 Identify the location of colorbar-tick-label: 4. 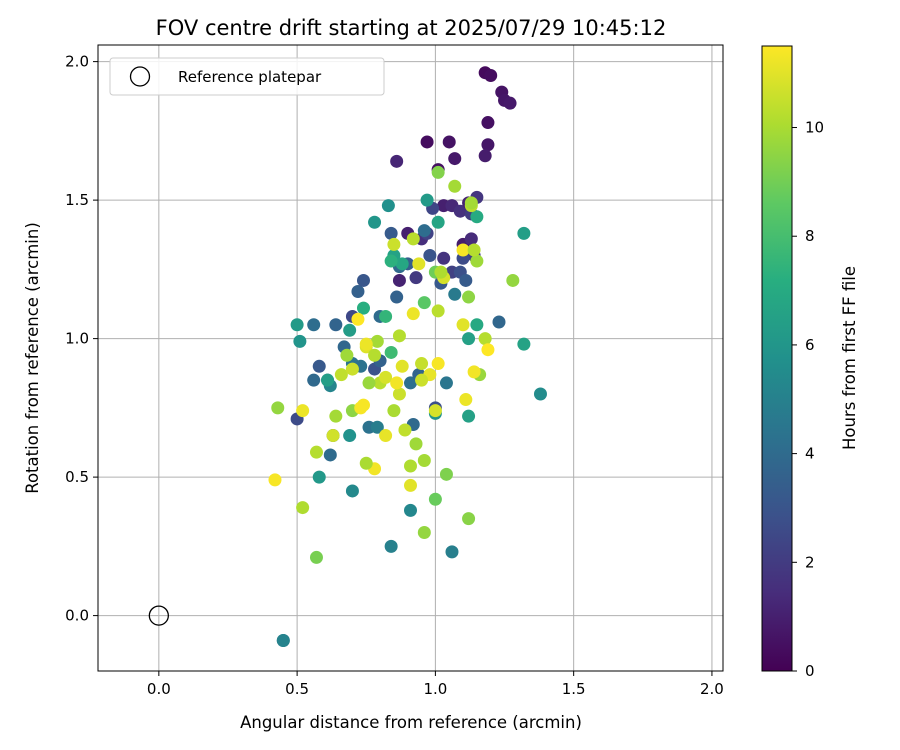
(810, 454).